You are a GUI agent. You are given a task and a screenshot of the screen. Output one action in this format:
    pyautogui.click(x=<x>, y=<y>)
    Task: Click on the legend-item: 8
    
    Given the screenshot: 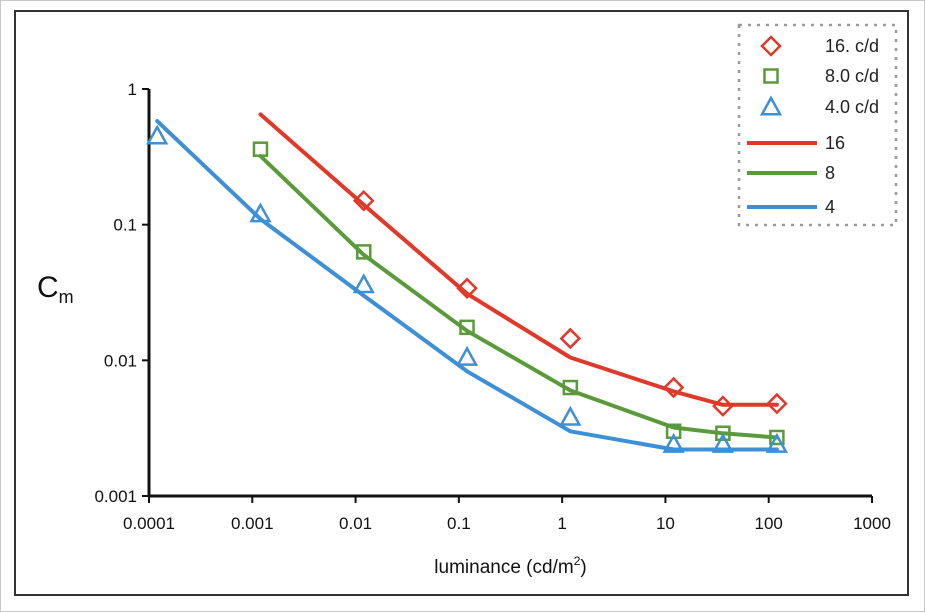 What is the action you would take?
    pyautogui.click(x=791, y=173)
    